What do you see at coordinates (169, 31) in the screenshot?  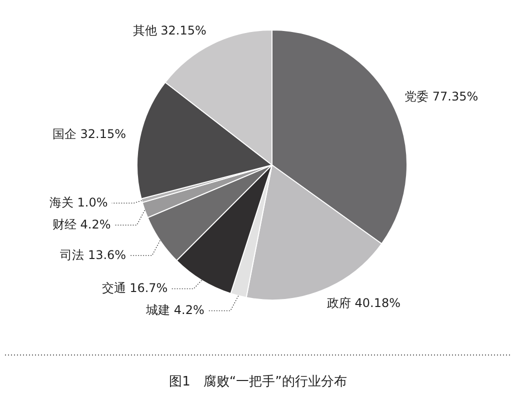 I see `slice-label: 其他 32.15%` at bounding box center [169, 31].